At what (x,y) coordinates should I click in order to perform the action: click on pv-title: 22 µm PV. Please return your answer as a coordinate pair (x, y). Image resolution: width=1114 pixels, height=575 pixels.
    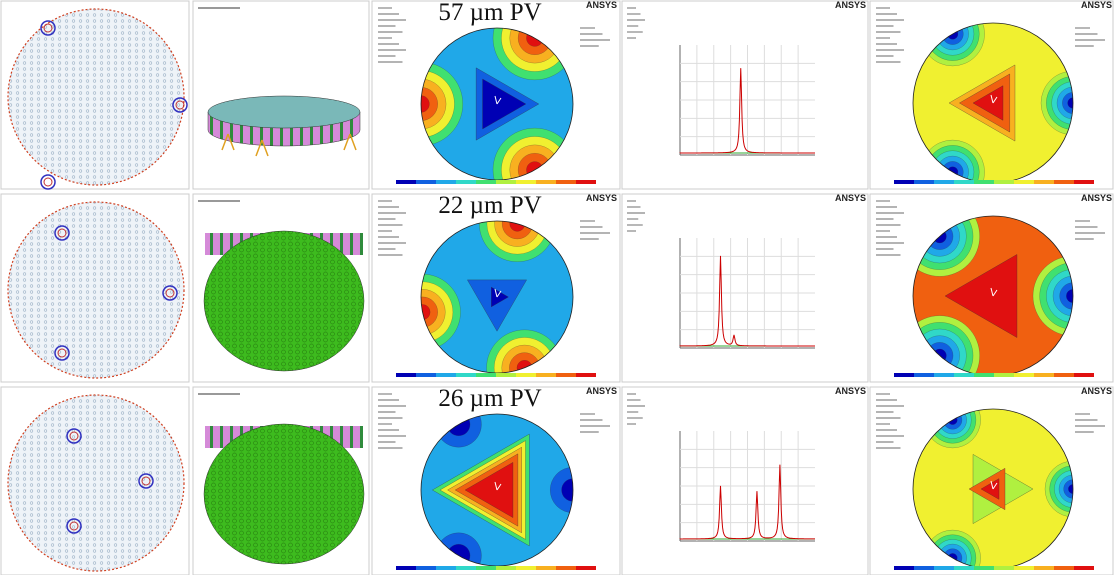
    Looking at the image, I should click on (489, 205).